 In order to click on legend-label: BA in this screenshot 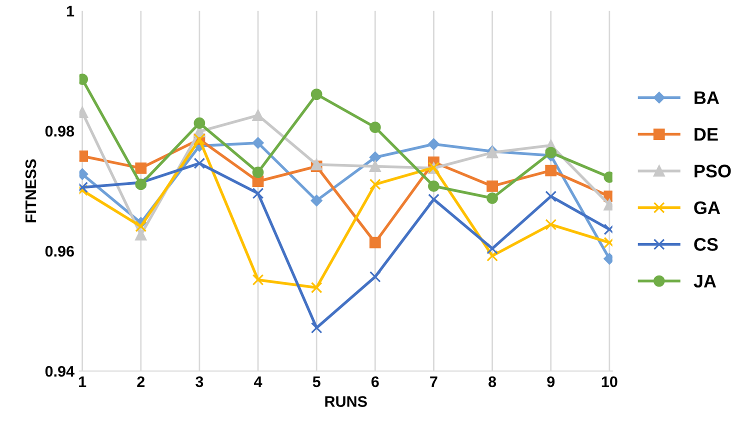, I will do `click(707, 97)`.